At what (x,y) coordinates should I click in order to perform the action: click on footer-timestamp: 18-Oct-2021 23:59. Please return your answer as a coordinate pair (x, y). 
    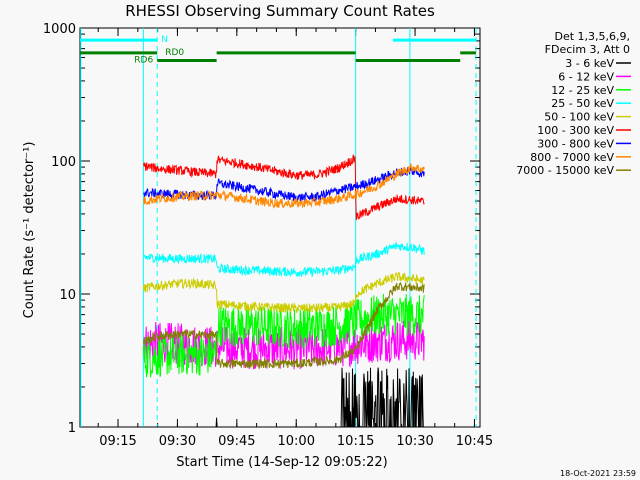
    Looking at the image, I should click on (598, 473).